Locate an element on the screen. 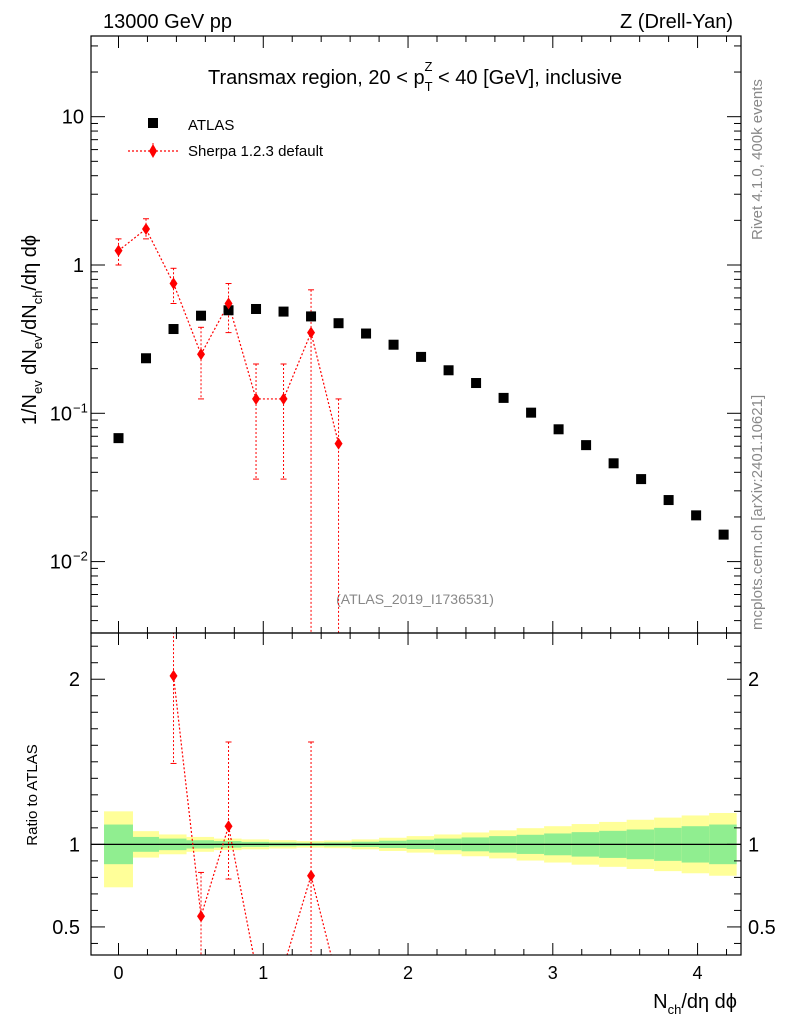 The width and height of the screenshot is (786, 1024). ratio-series is located at coordinates (250, 794).